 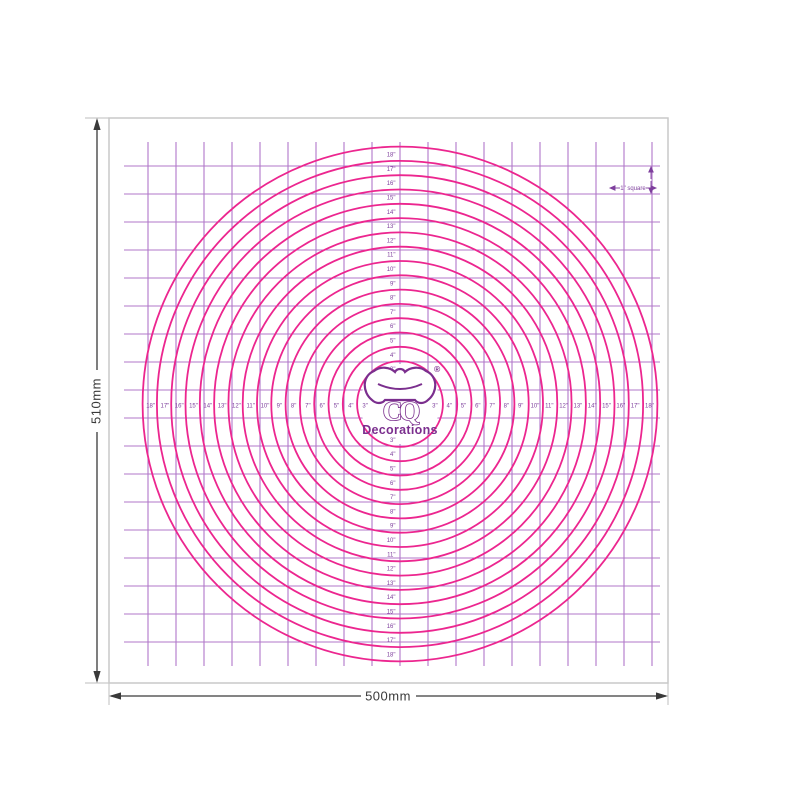 I want to click on diameter-label-bottom: 11", so click(x=391, y=555).